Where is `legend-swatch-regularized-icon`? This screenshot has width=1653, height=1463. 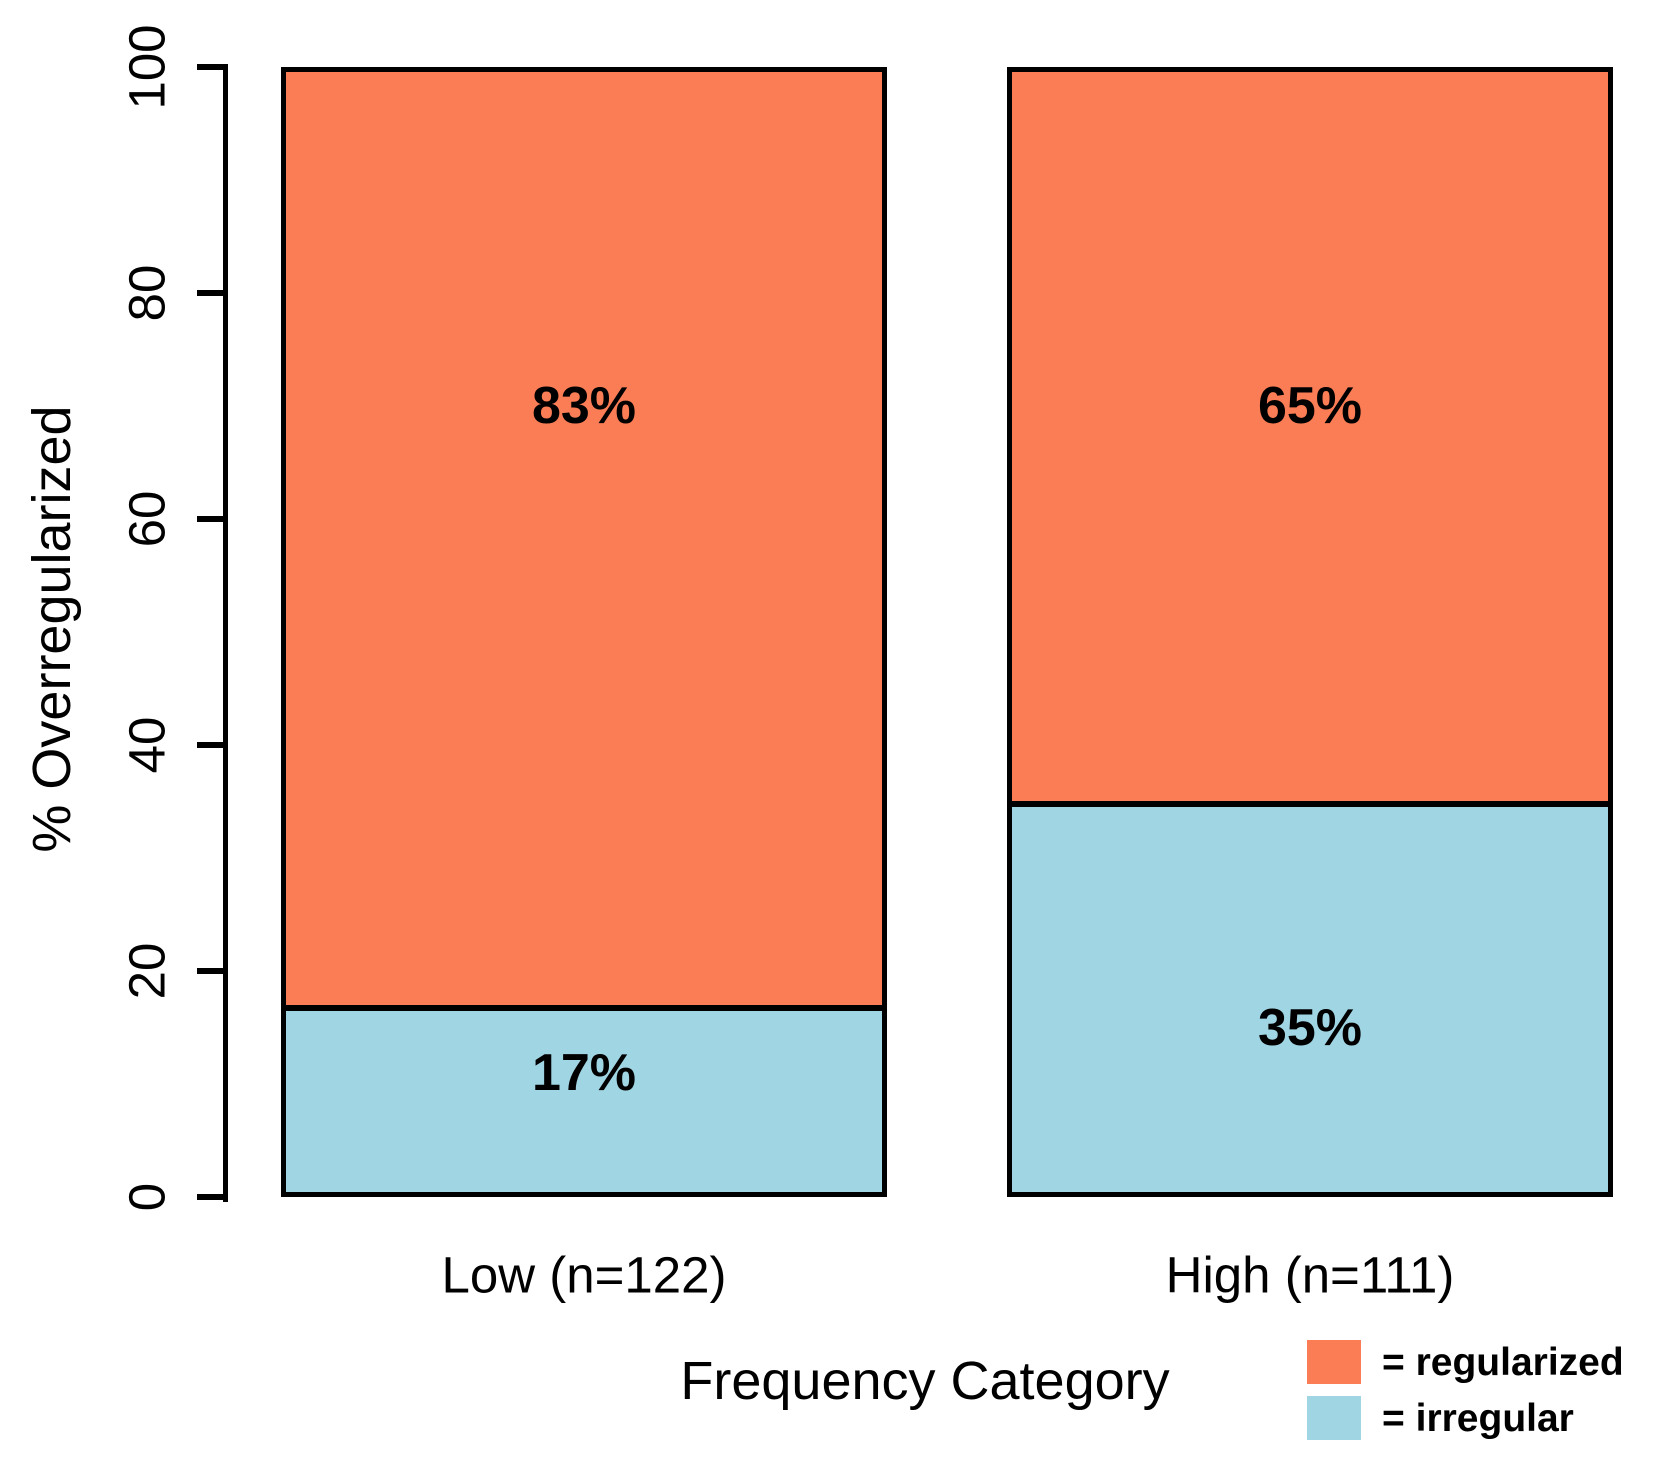
legend-swatch-regularized-icon is located at coordinates (1334, 1362).